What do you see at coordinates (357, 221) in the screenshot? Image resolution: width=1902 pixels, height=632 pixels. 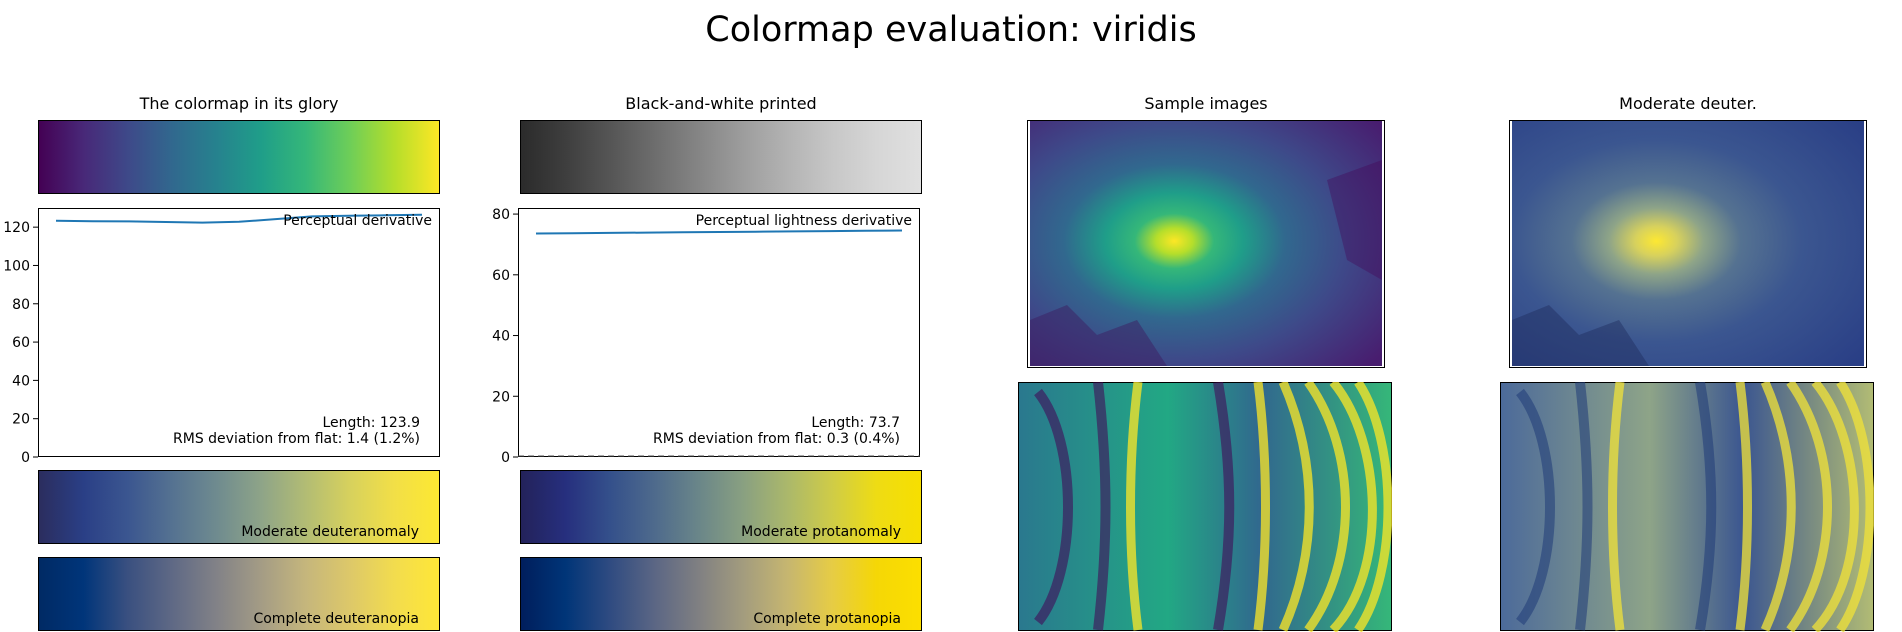 I see `plot-annotation-title: Perceptual derivative` at bounding box center [357, 221].